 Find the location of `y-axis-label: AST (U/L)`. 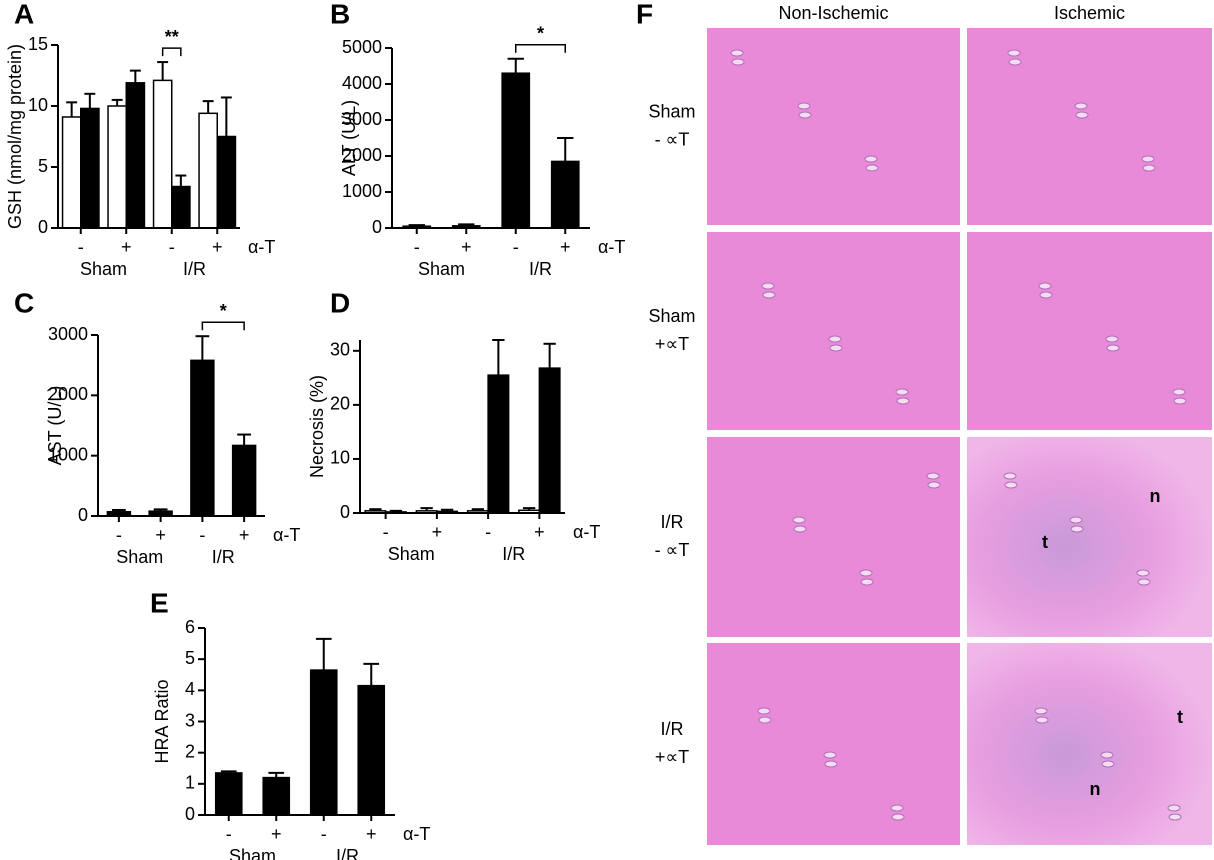

y-axis-label: AST (U/L) is located at coordinates (55, 426).